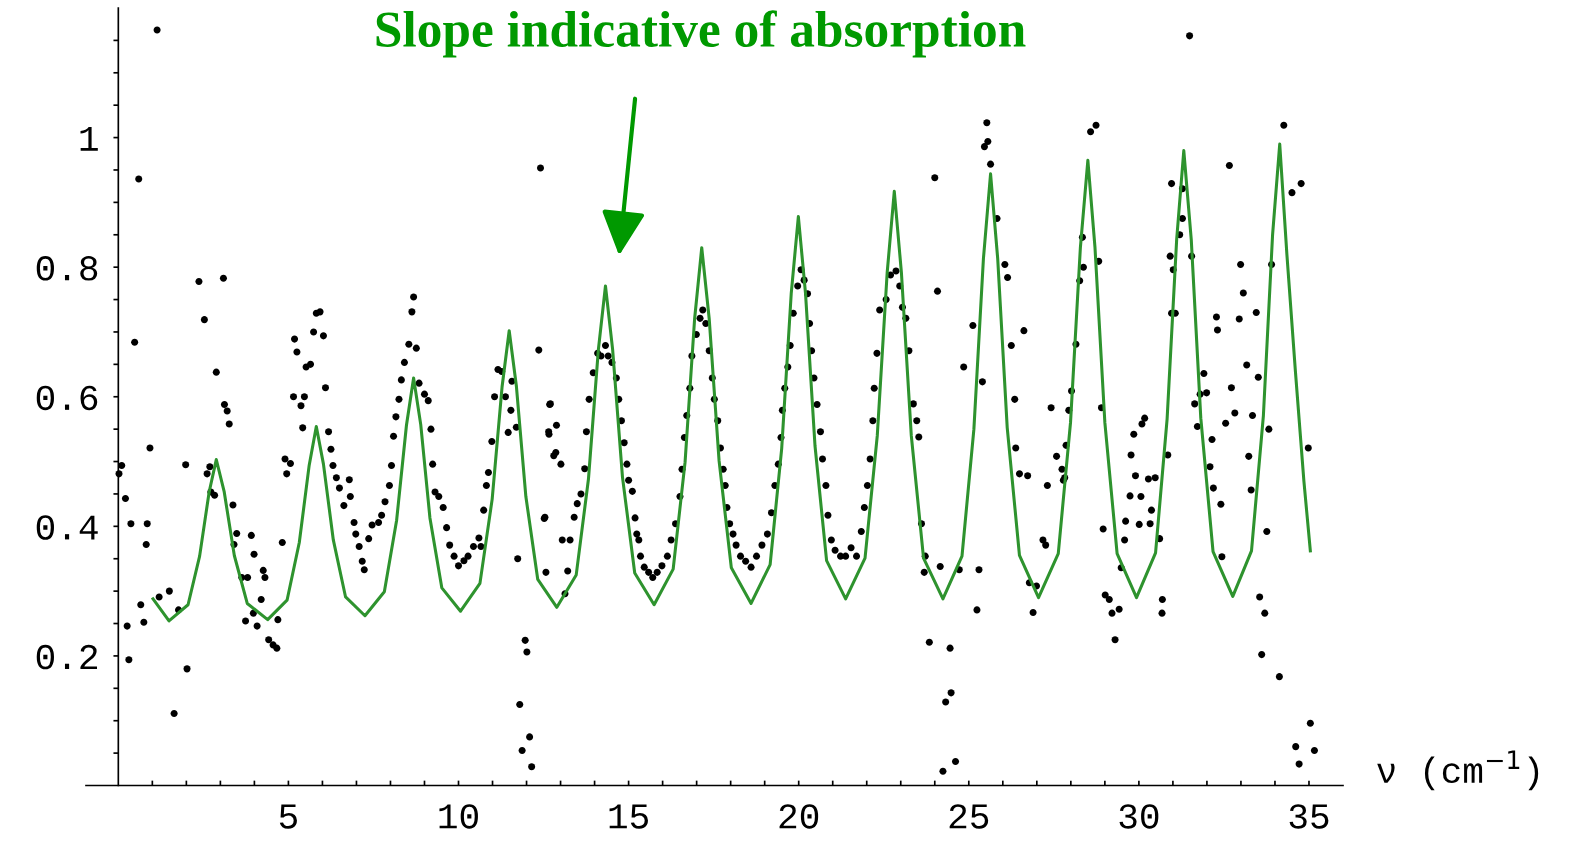 The height and width of the screenshot is (846, 1594). Describe the element at coordinates (1139, 816) in the screenshot. I see `x-tick-label: 30` at that location.